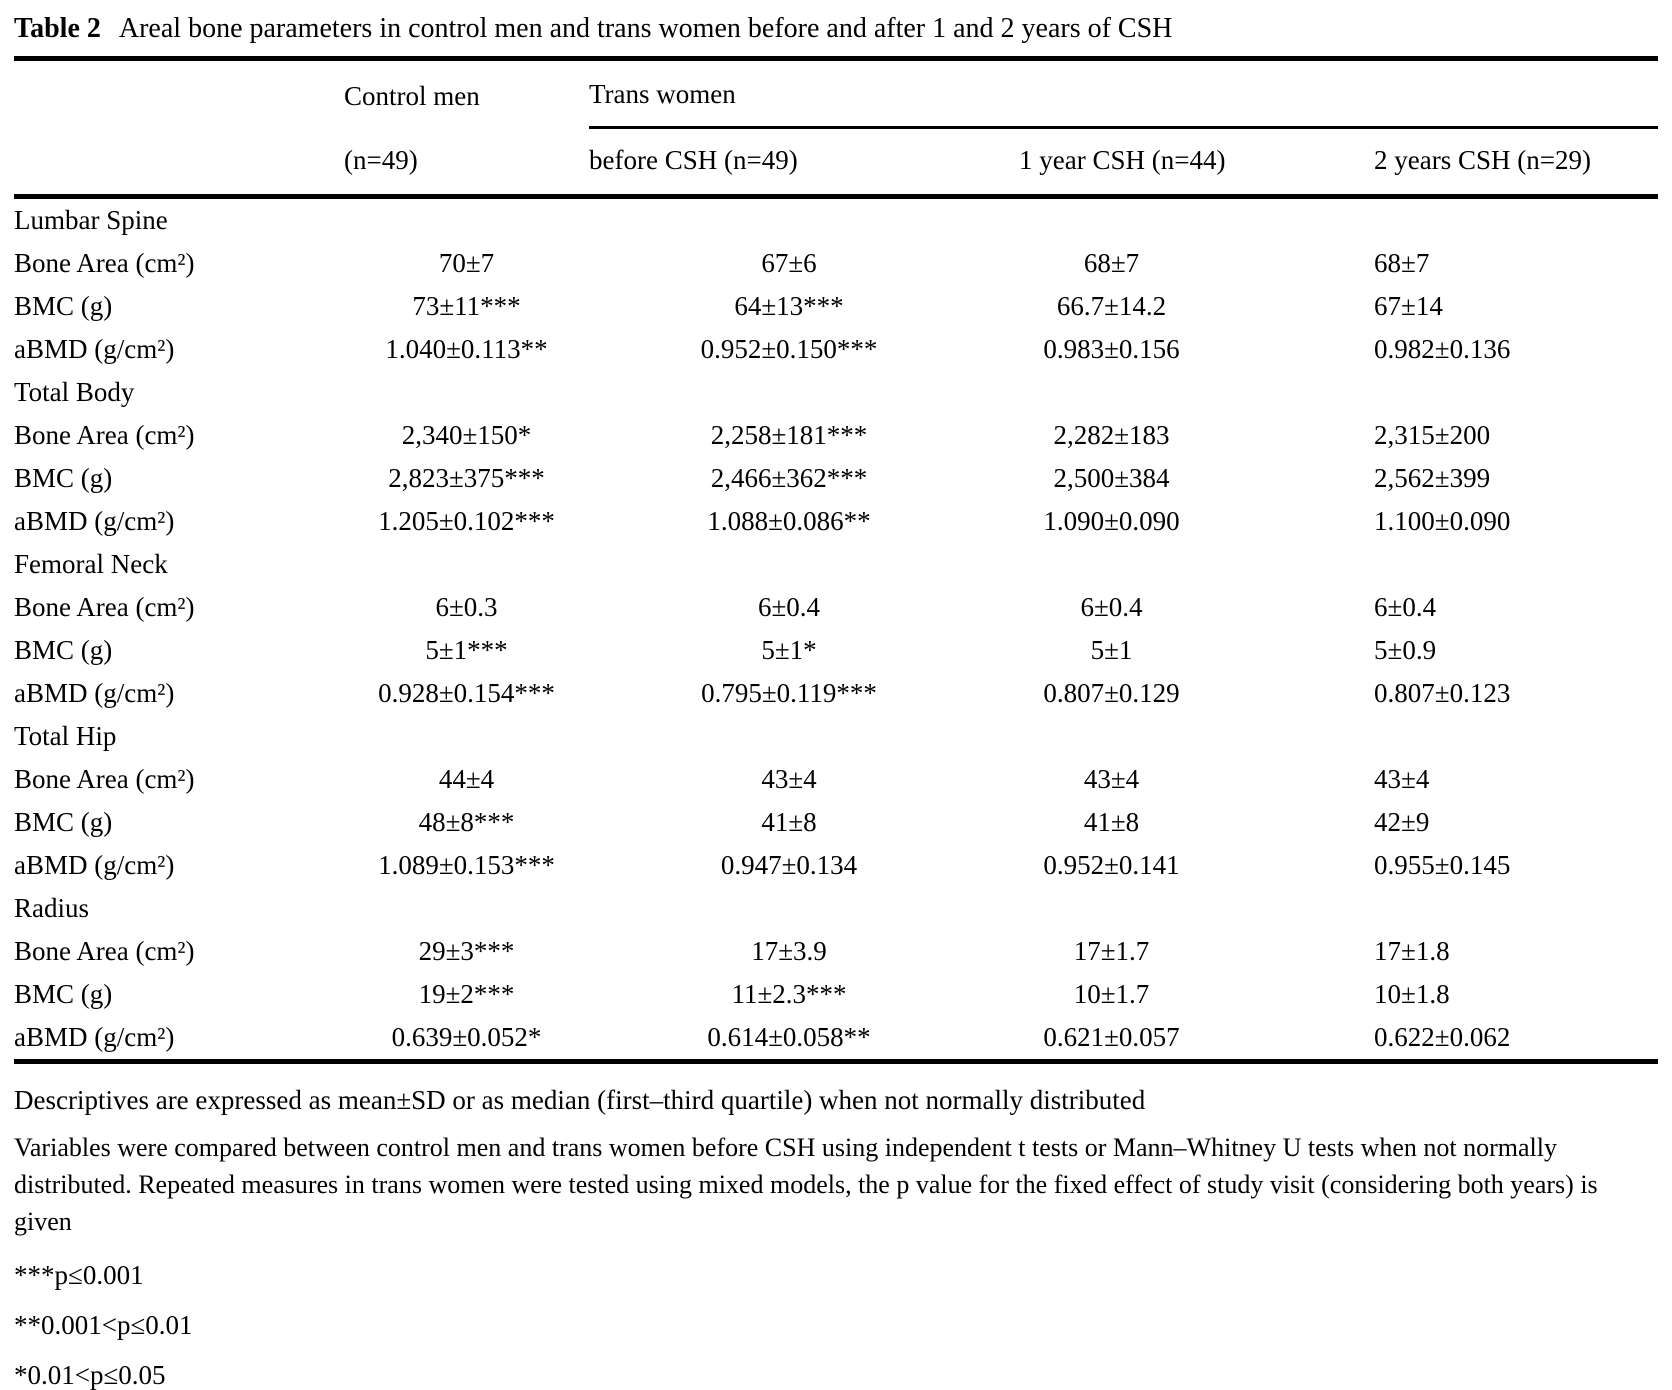 This screenshot has width=1672, height=1390. I want to click on cell-value: 1.040±0.113**, so click(466, 349).